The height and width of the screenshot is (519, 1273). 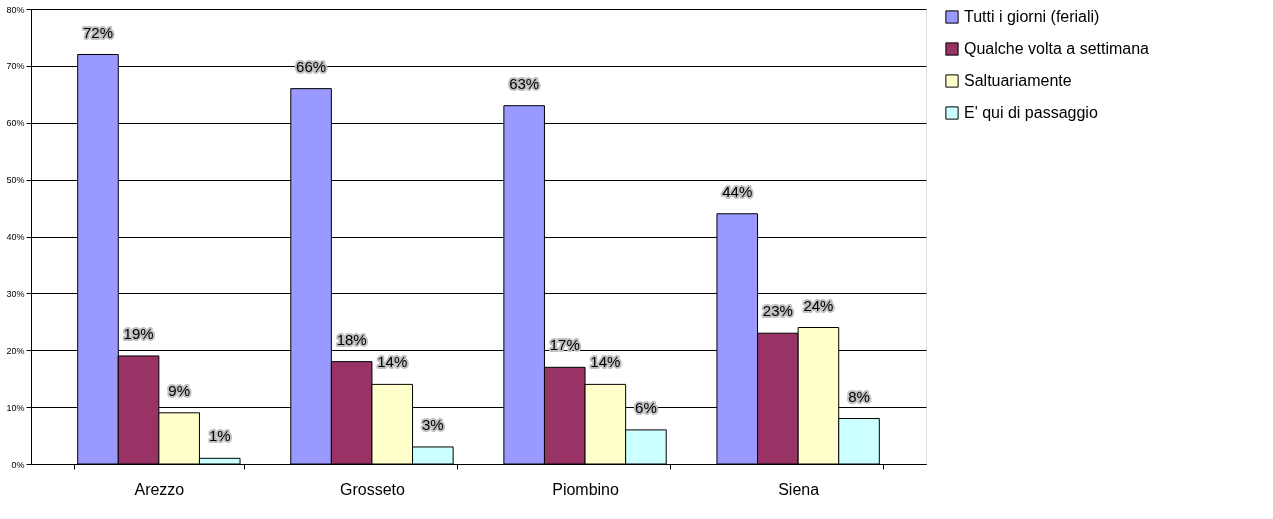 What do you see at coordinates (737, 191) in the screenshot?
I see `data-label: 44%` at bounding box center [737, 191].